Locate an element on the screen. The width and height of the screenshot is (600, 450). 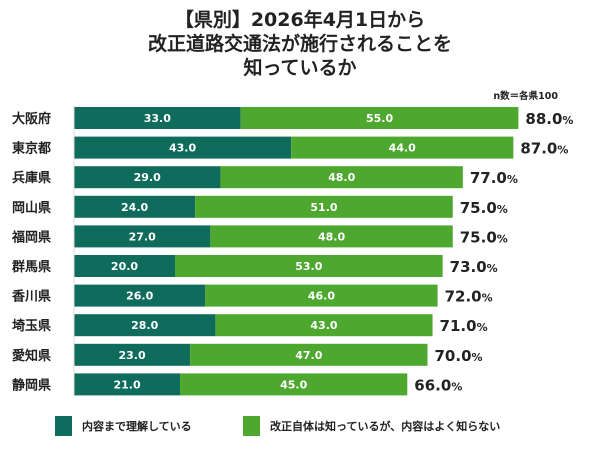
data-label: 28.0 is located at coordinates (144, 325).